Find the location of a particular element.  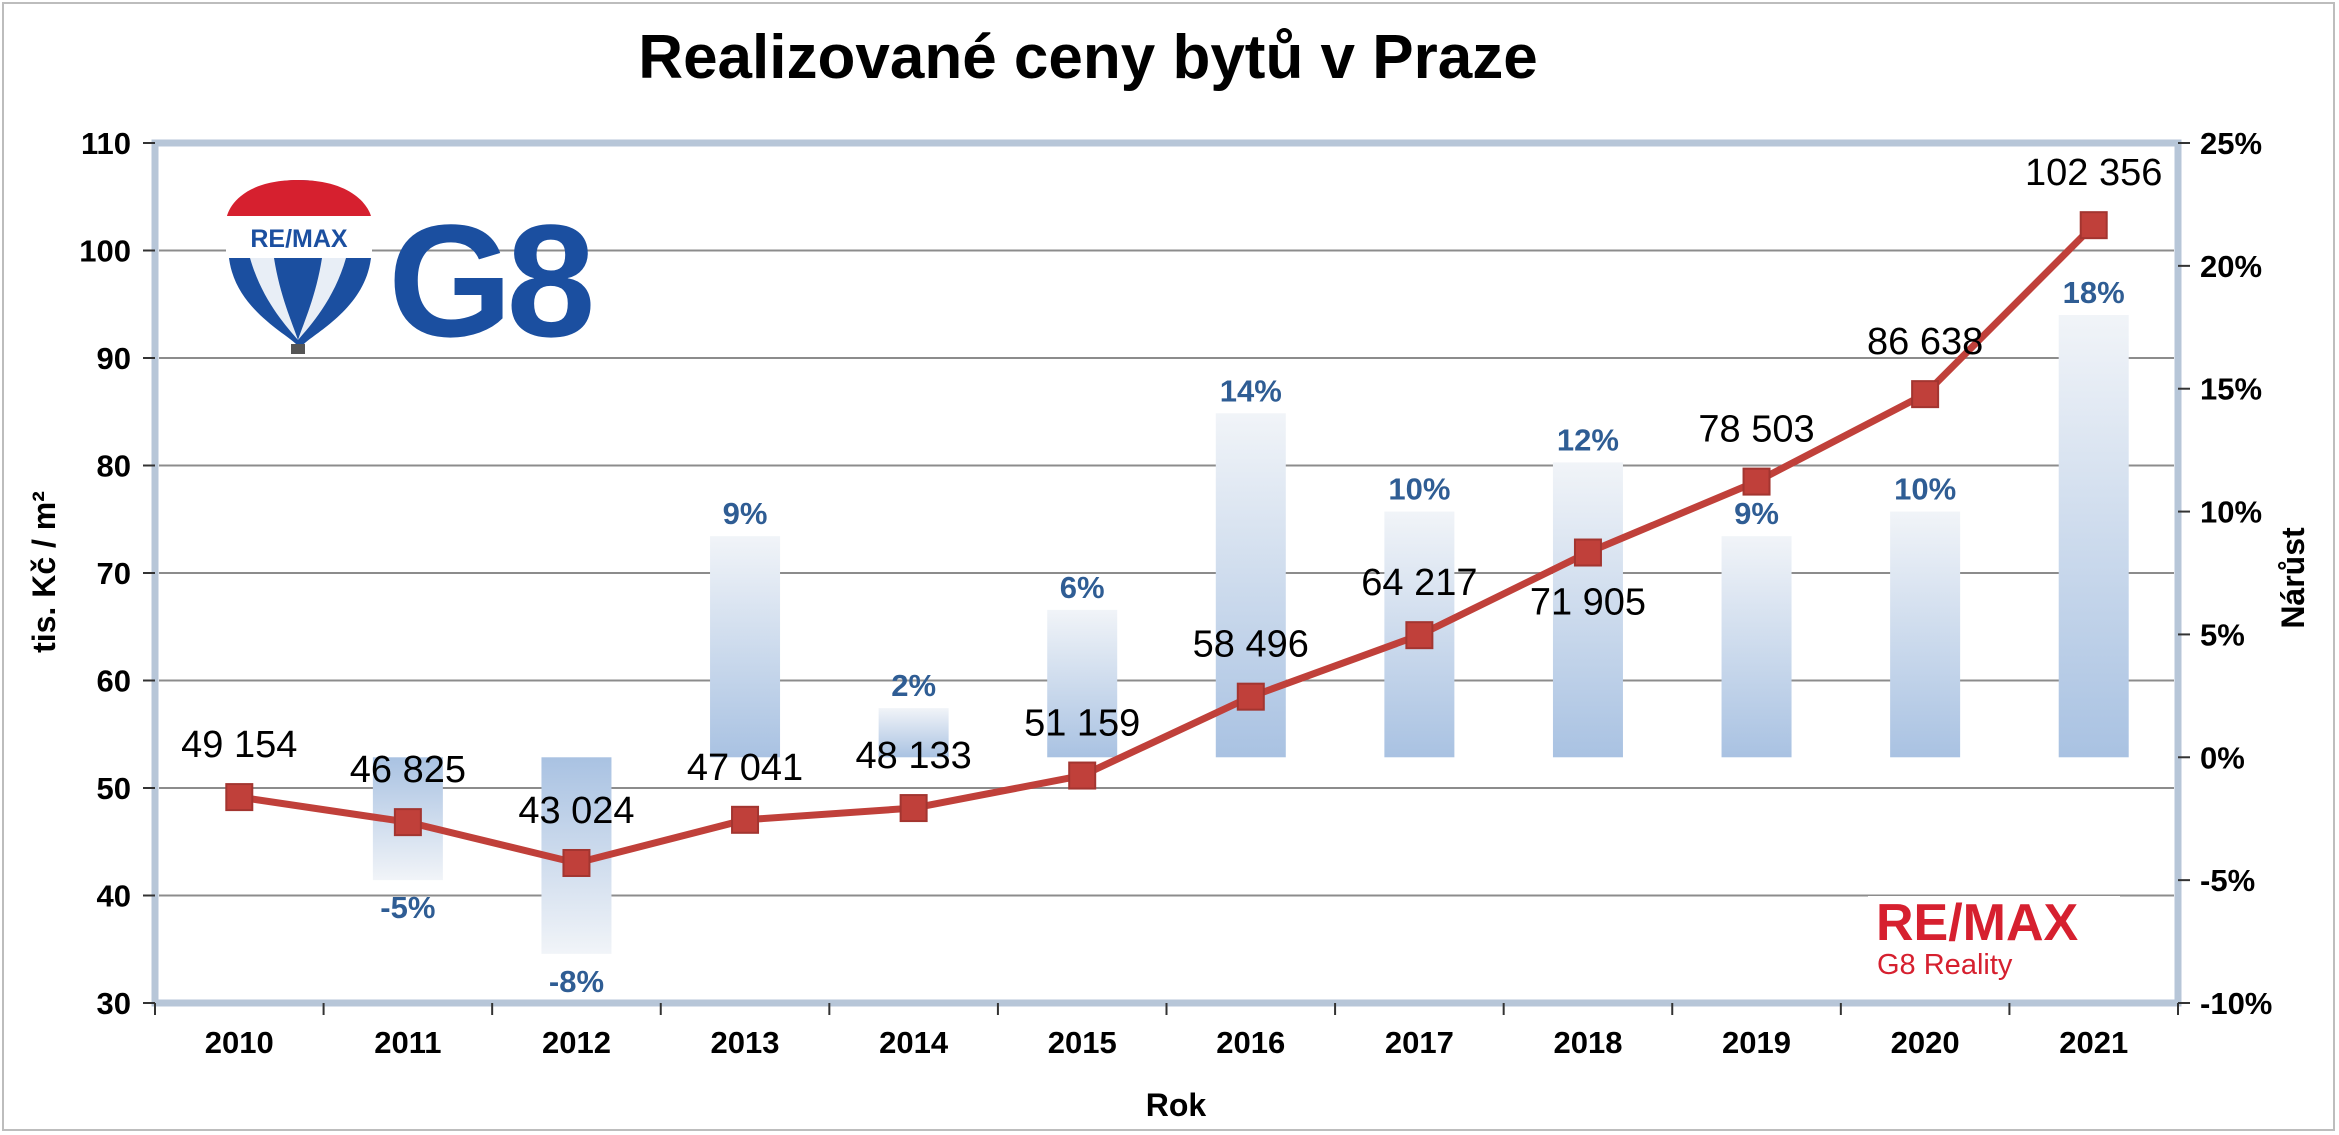

y-tick-label: 30 is located at coordinates (114, 1003).